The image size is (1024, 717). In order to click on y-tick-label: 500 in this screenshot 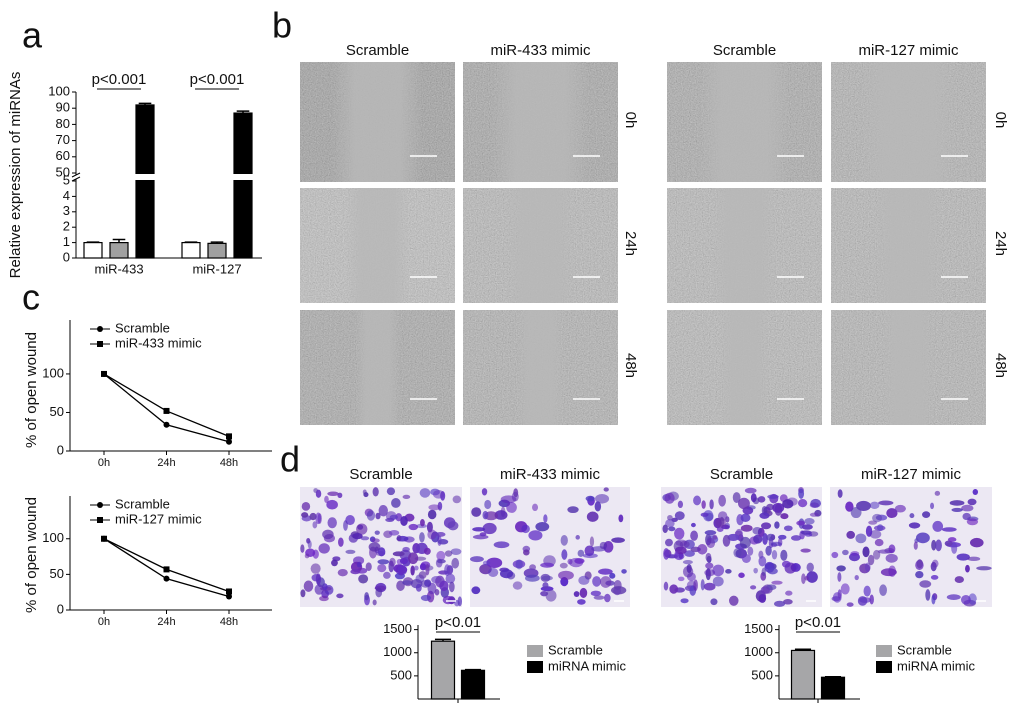, I will do `click(762, 674)`.